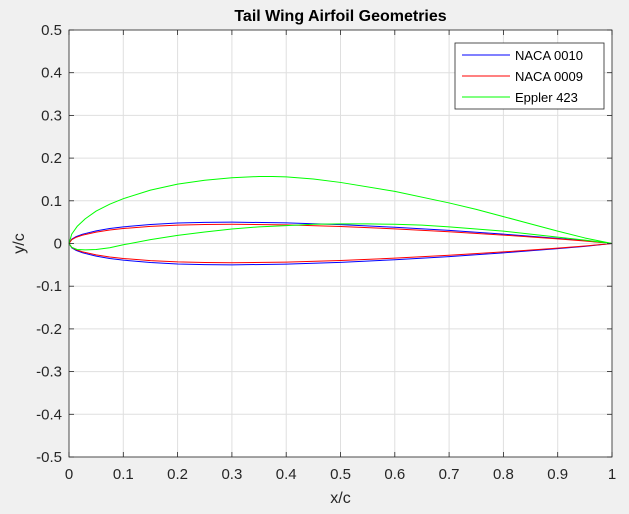 The image size is (629, 514). I want to click on legend-label: NACA 0010, so click(549, 55).